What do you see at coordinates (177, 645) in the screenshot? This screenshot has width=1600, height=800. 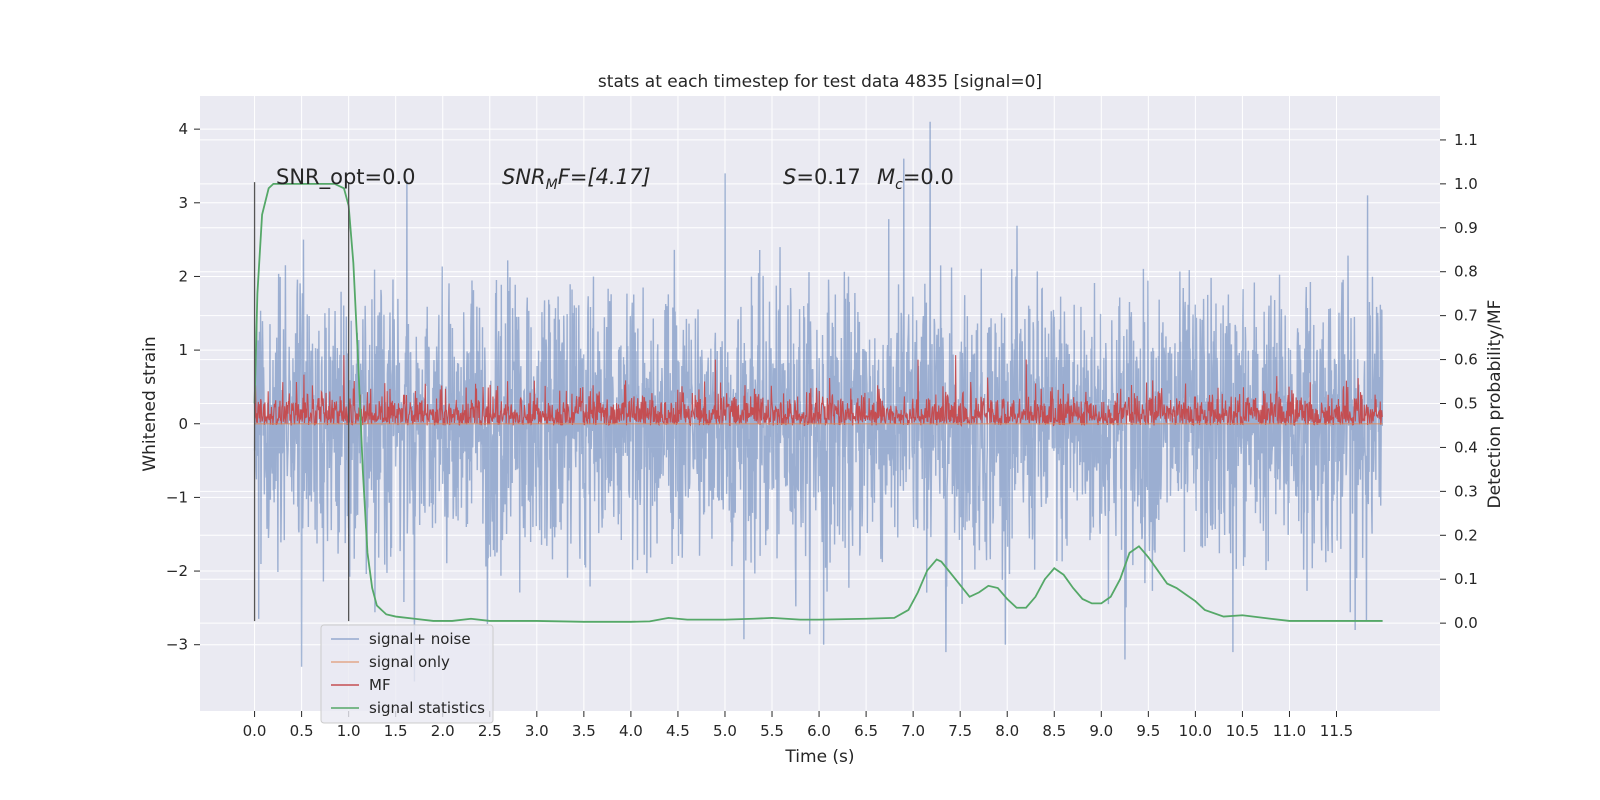 I see `y-tick-label: −3` at bounding box center [177, 645].